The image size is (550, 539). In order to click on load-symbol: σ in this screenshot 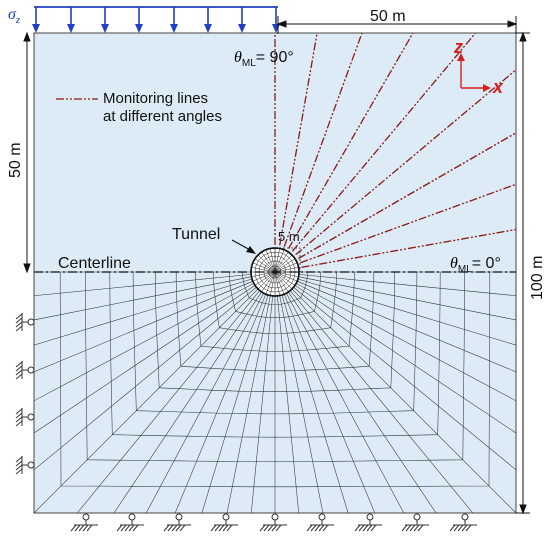, I will do `click(12, 14)`.